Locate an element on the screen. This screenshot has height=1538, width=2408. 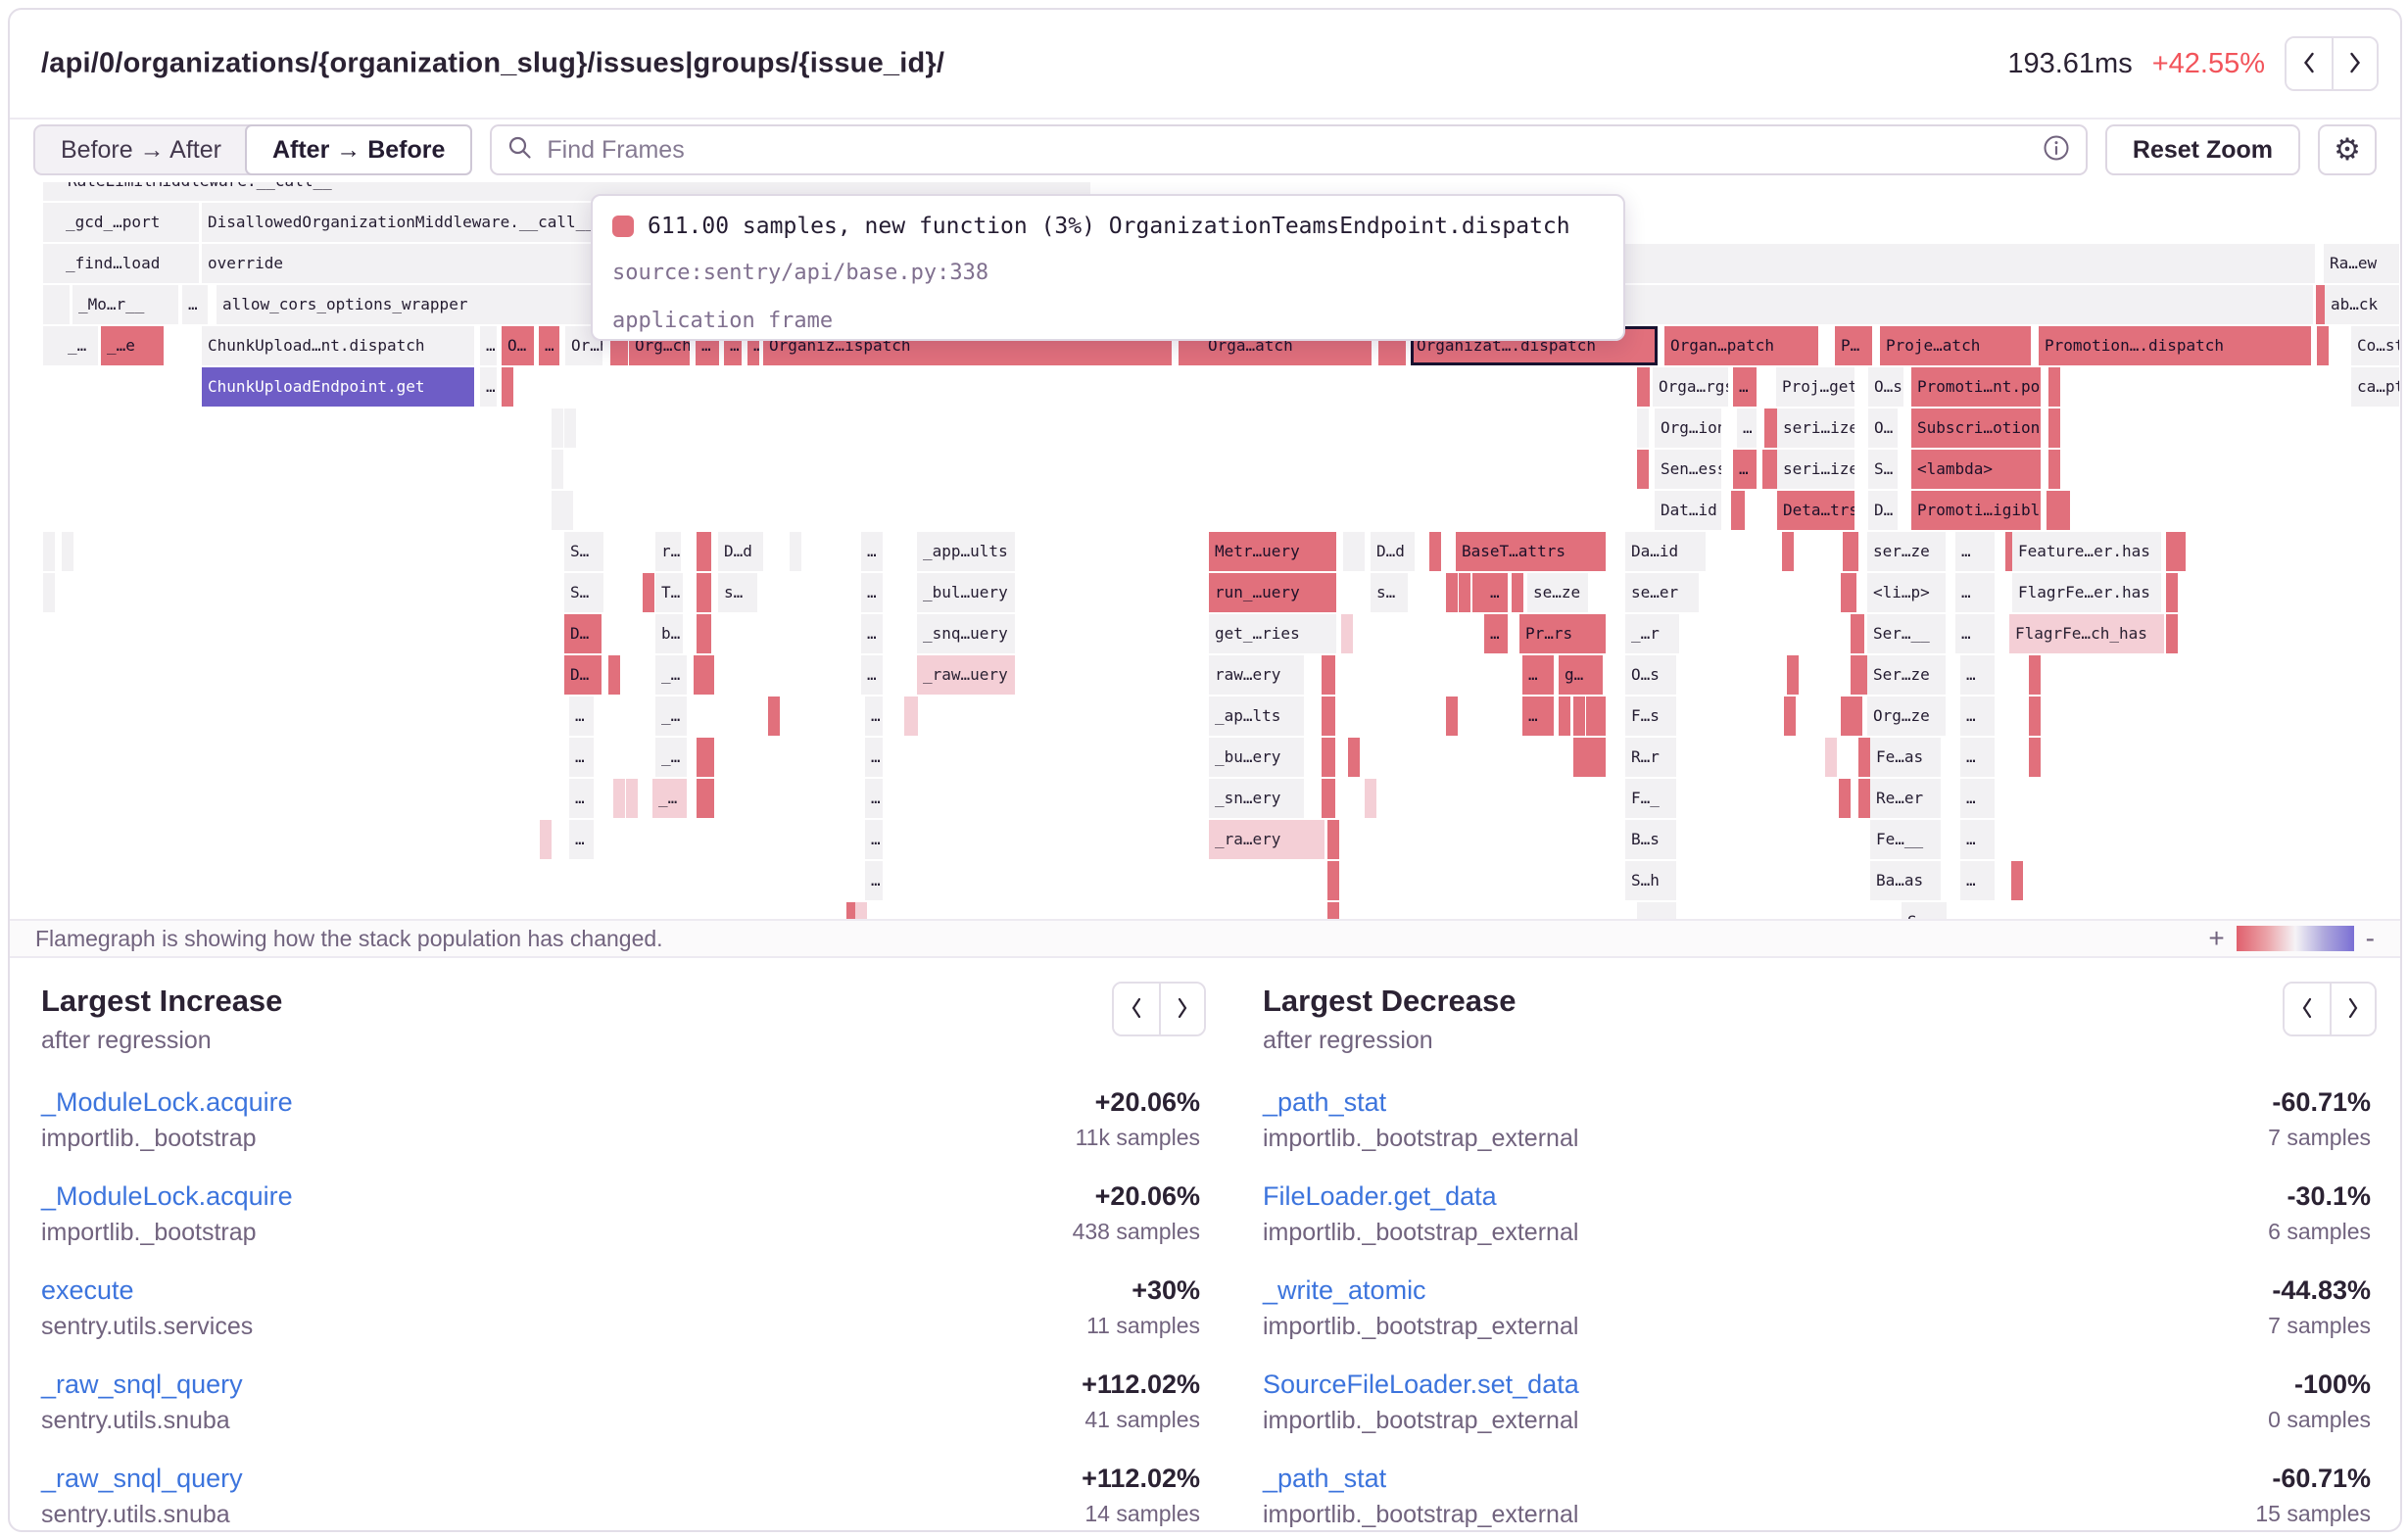
flame-frame: ChunkUploadEndpoint.get is located at coordinates (338, 387).